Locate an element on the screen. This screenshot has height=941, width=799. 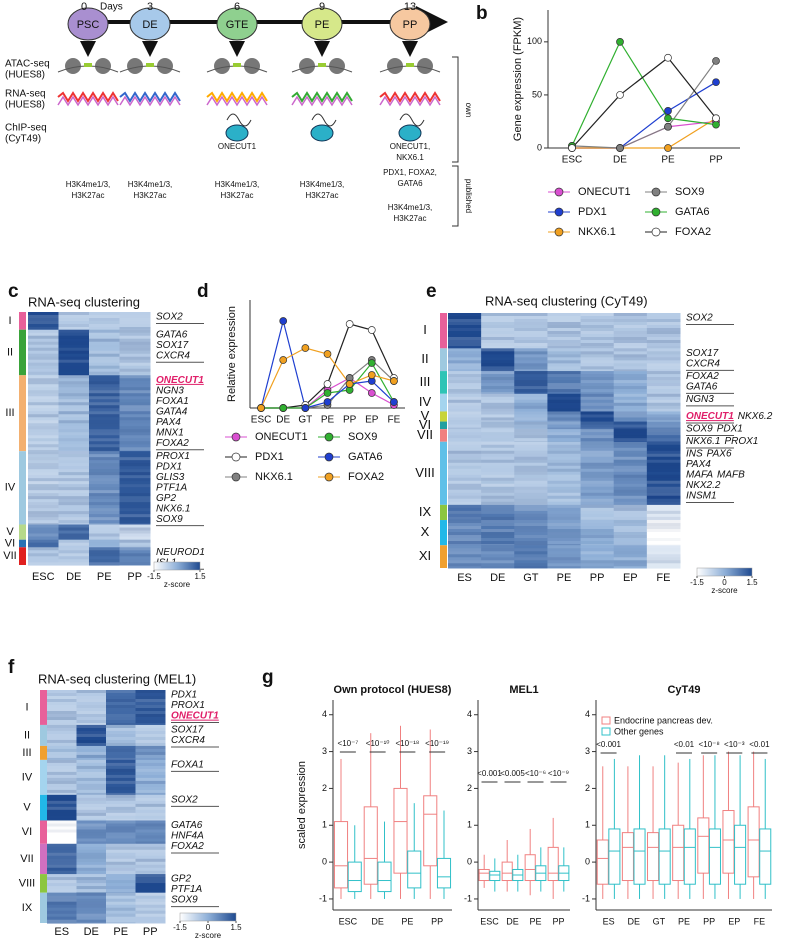
y-tick-label: 0 is located at coordinates (469, 861).